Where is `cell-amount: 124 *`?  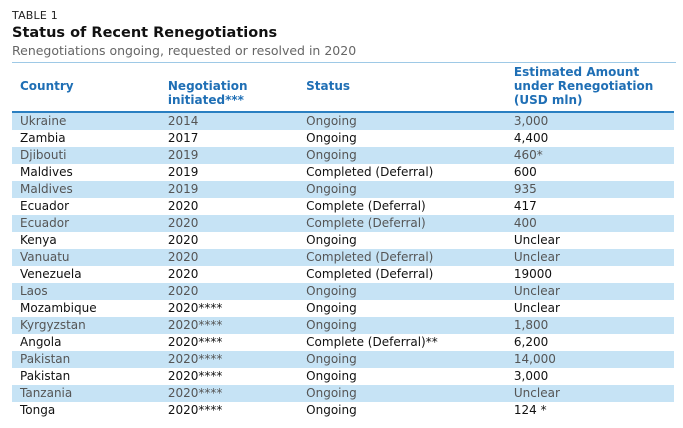 cell-amount: 124 * is located at coordinates (593, 410).